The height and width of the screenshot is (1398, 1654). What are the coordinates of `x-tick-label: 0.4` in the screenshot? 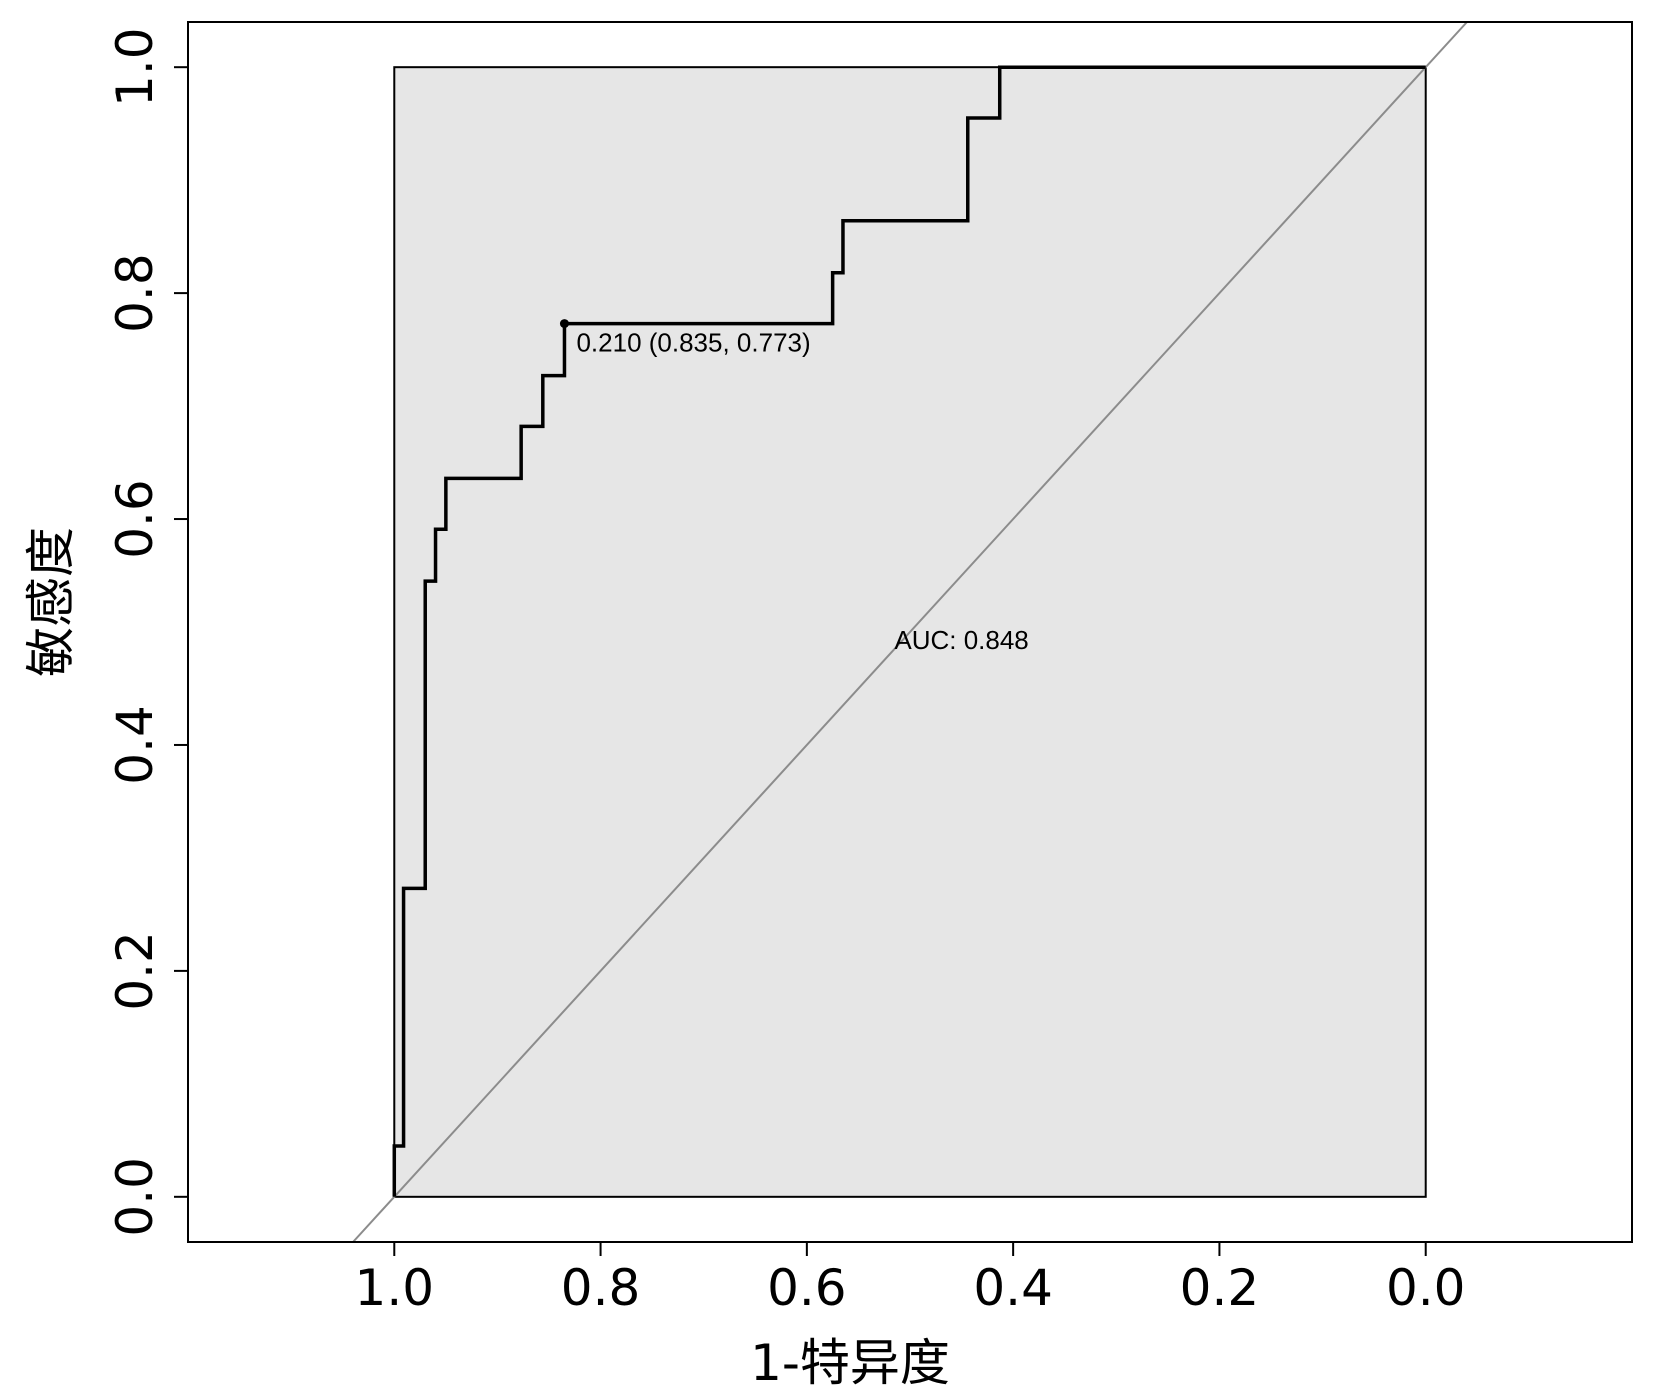 It's located at (1013, 1288).